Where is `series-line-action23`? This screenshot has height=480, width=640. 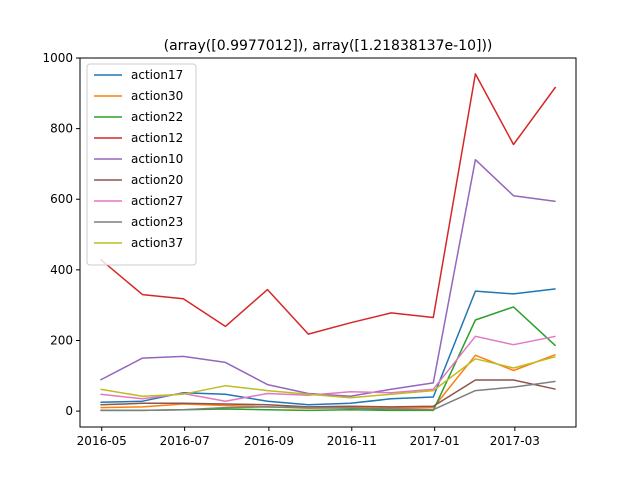 series-line-action23 is located at coordinates (328, 396).